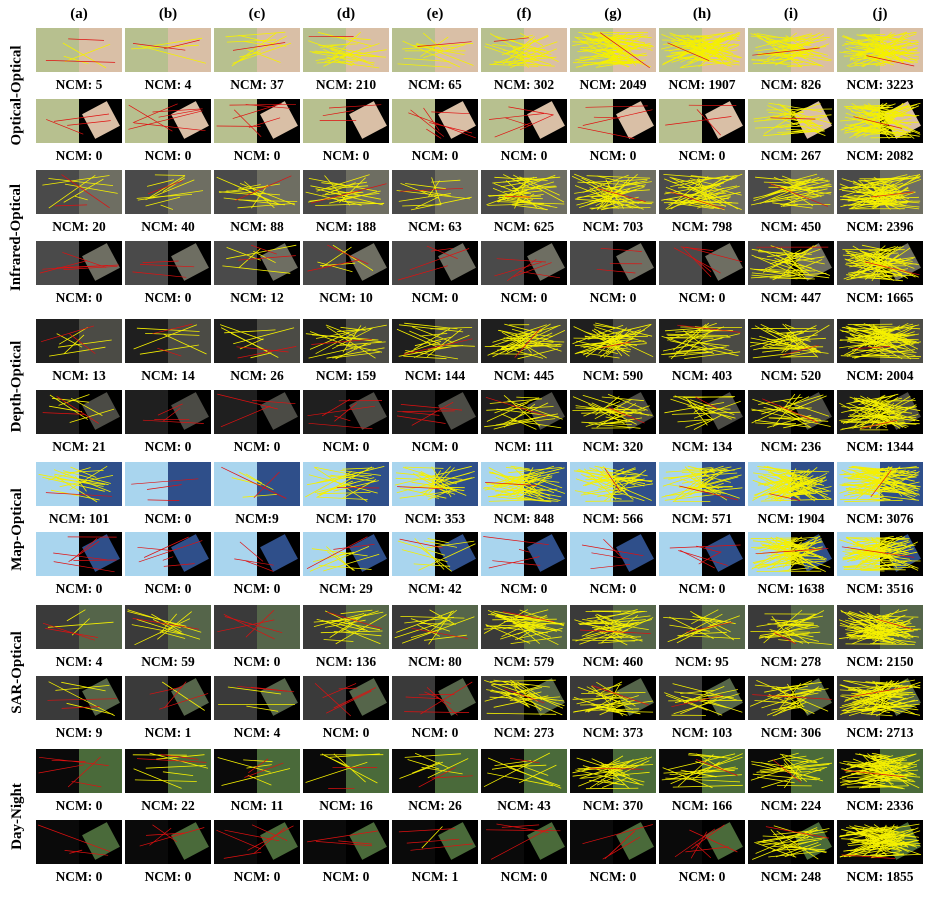 The height and width of the screenshot is (902, 940). What do you see at coordinates (791, 732) in the screenshot?
I see `ncm-label: NCM: 306` at bounding box center [791, 732].